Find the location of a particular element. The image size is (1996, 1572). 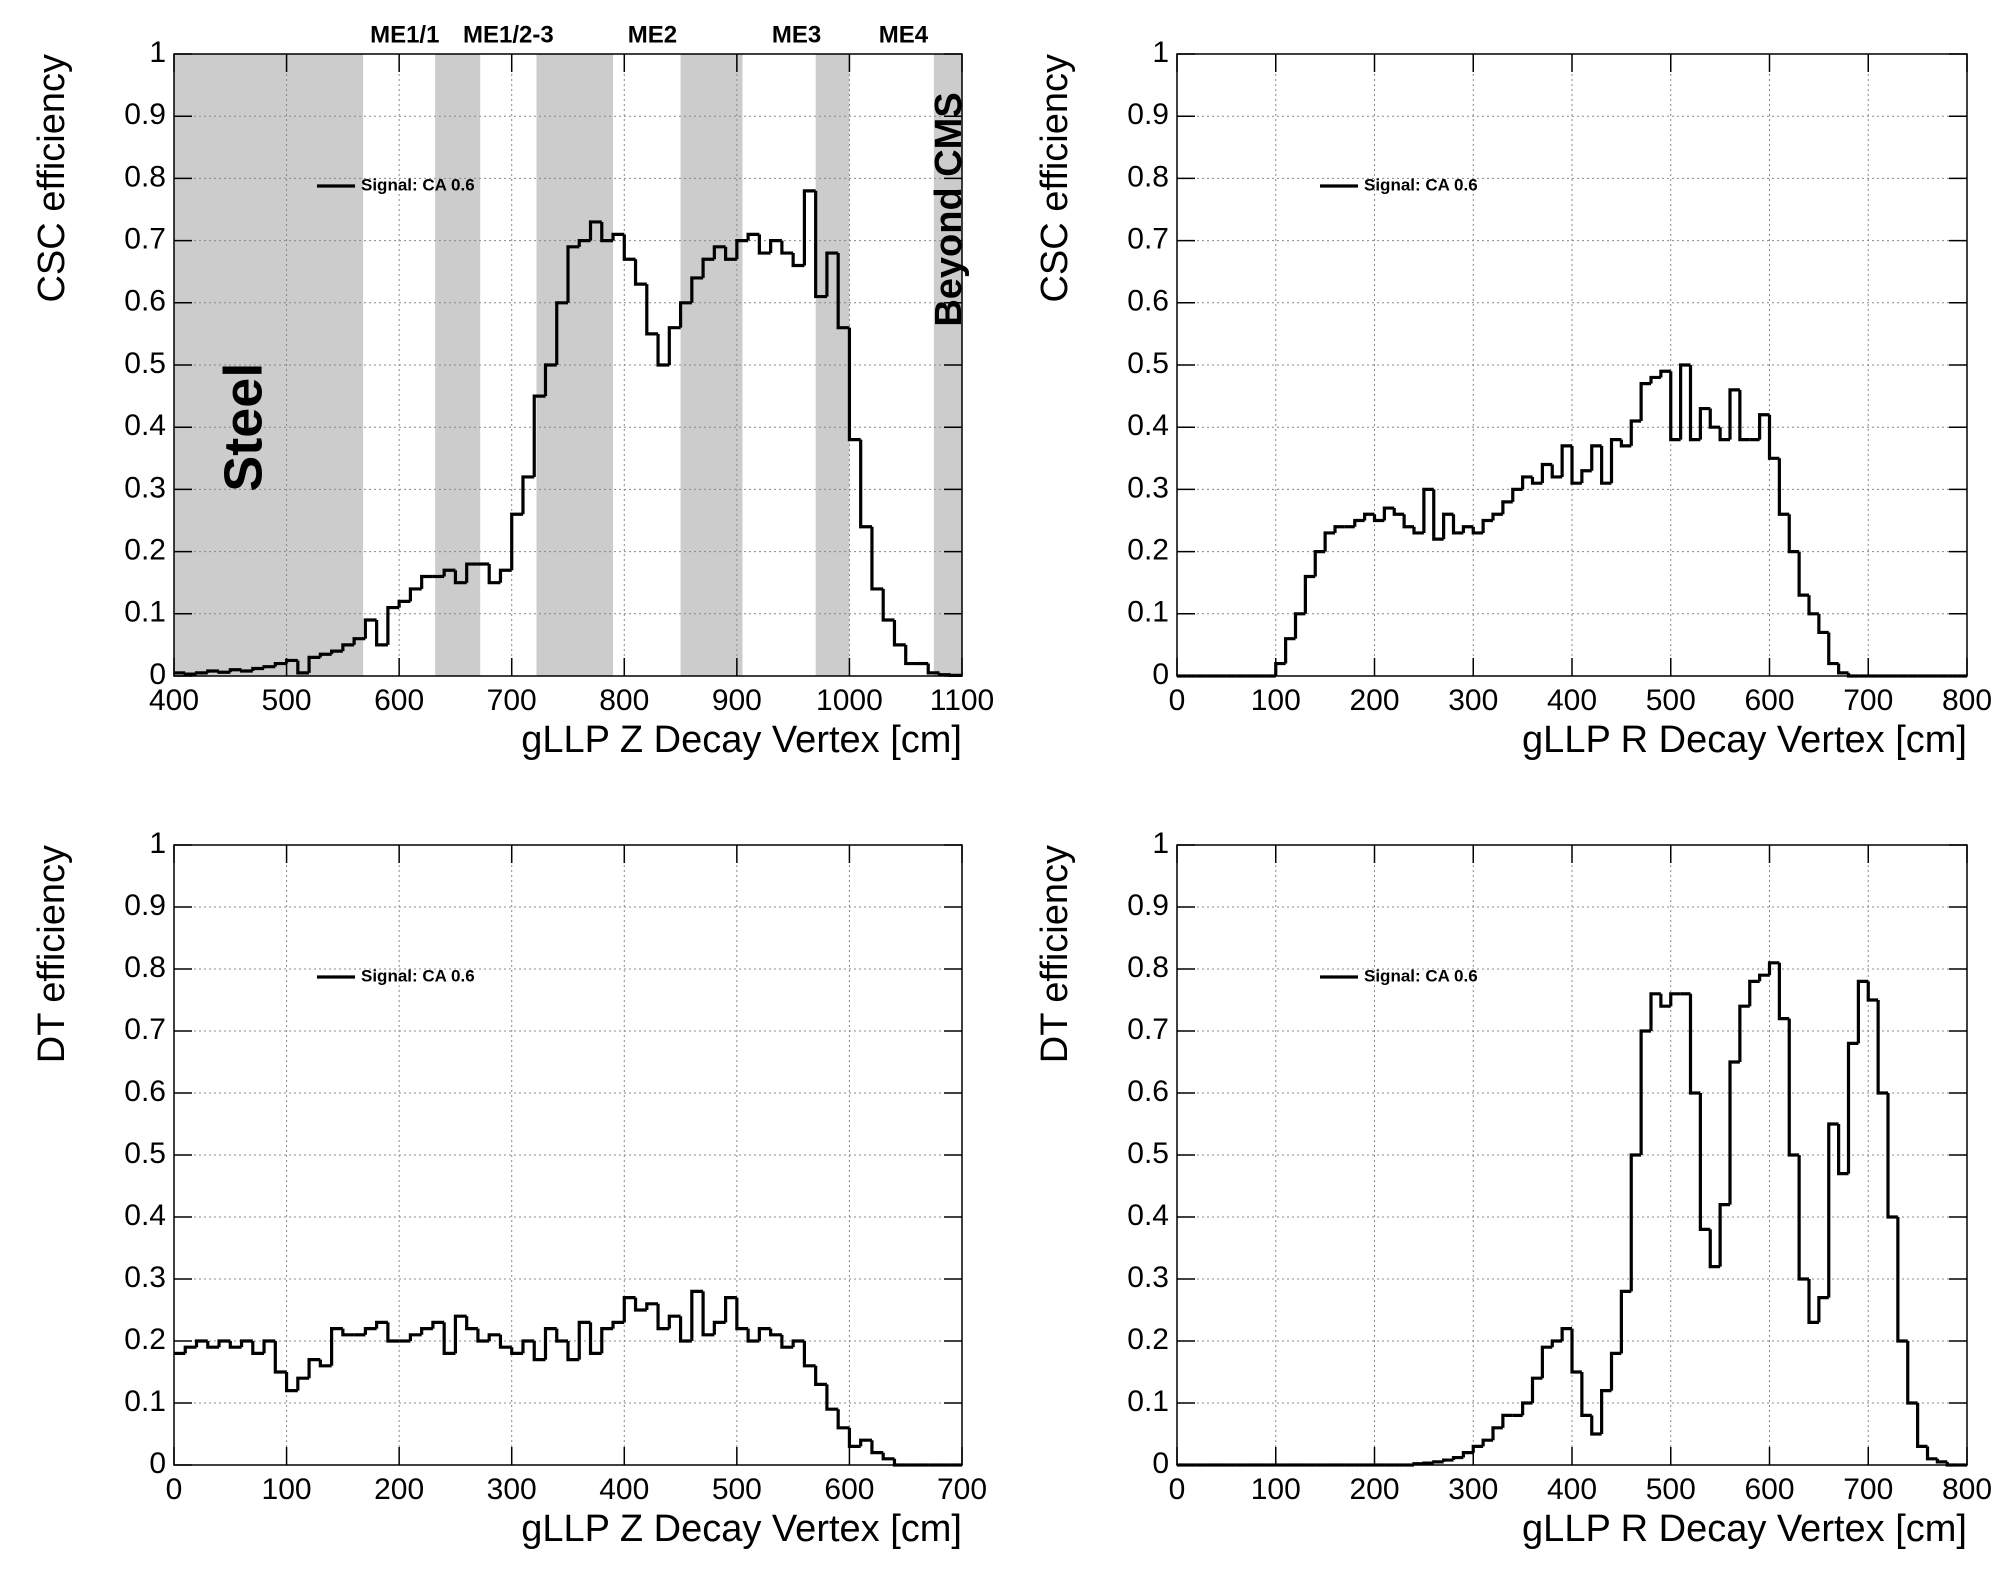

x-tick-label: 400 is located at coordinates (1572, 700).